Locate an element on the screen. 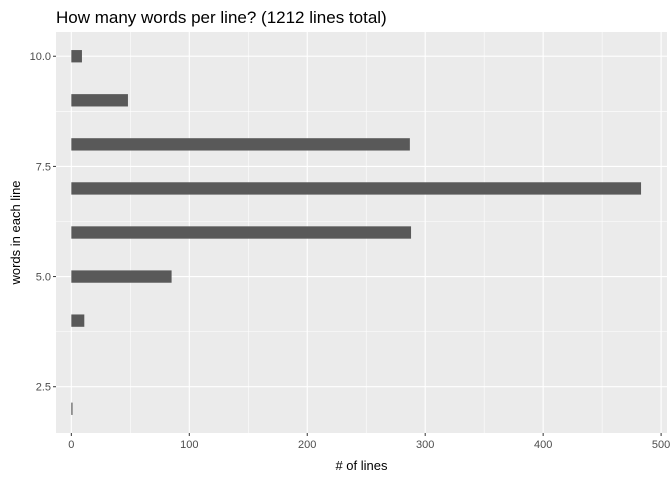  y-axis: 2.5 5.0 7.5 10.0 is located at coordinates (43, 222).